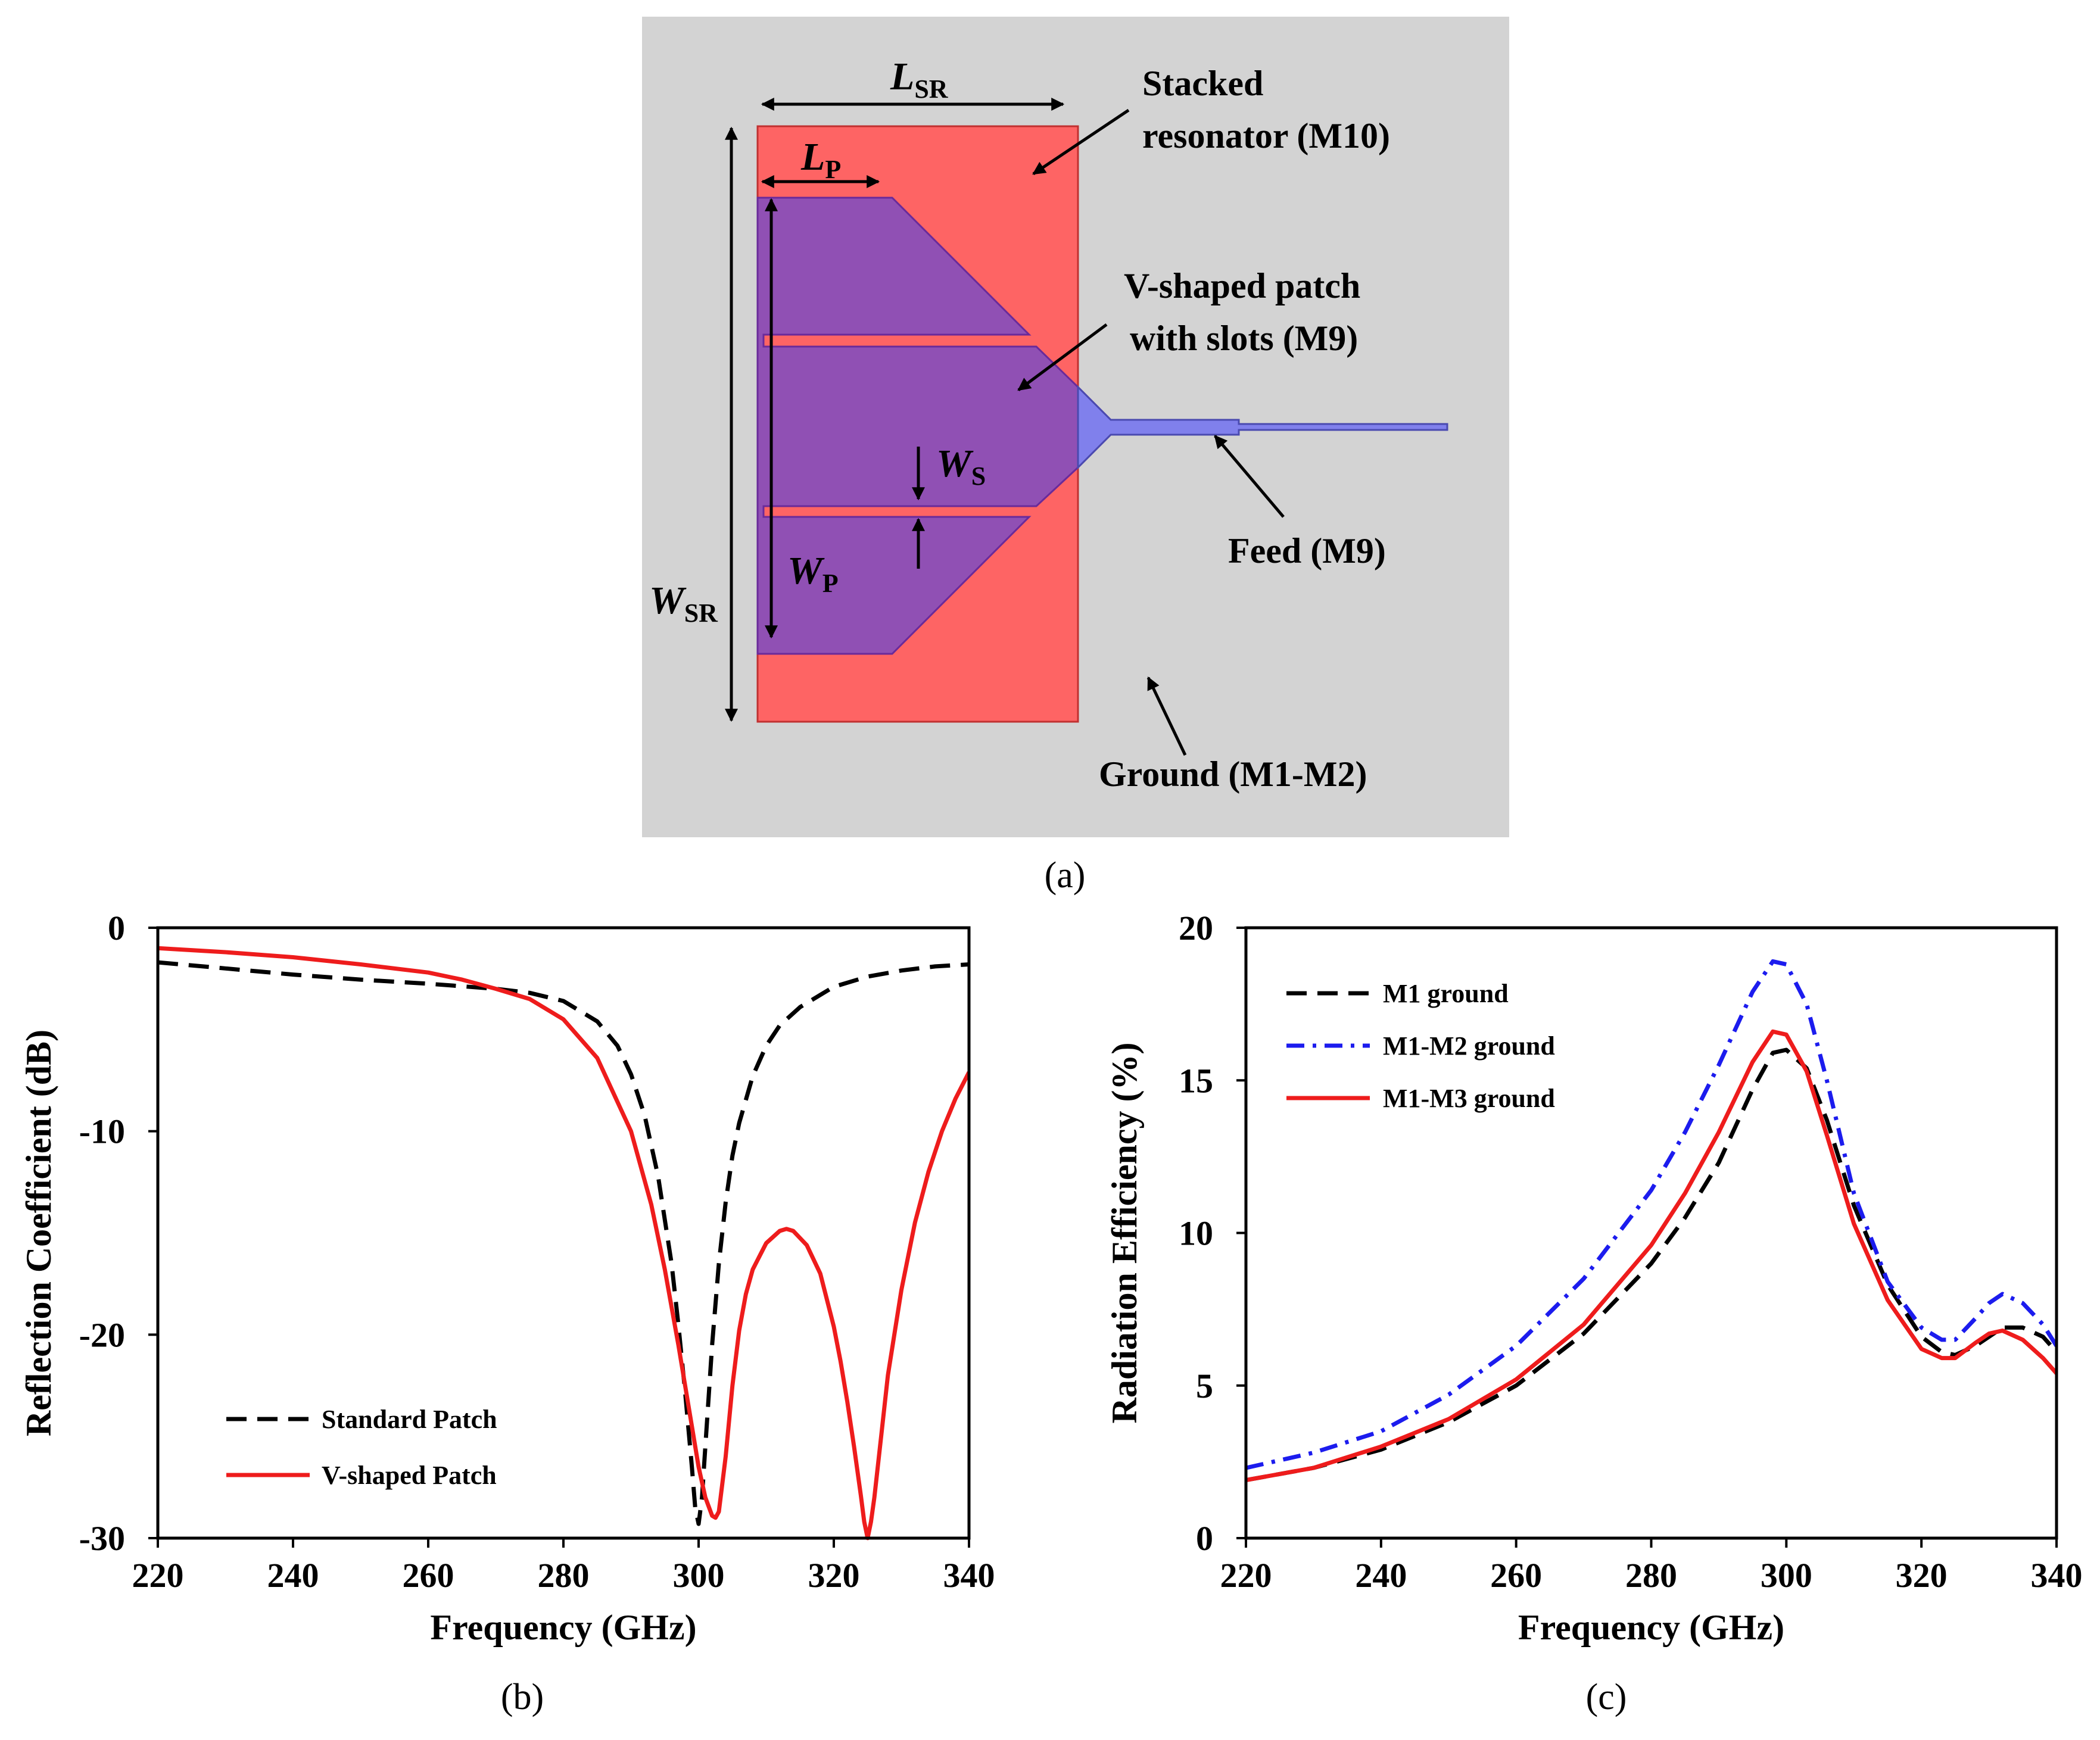 The width and height of the screenshot is (2100, 1740). I want to click on legend-entry: Standard Patch, so click(410, 1419).